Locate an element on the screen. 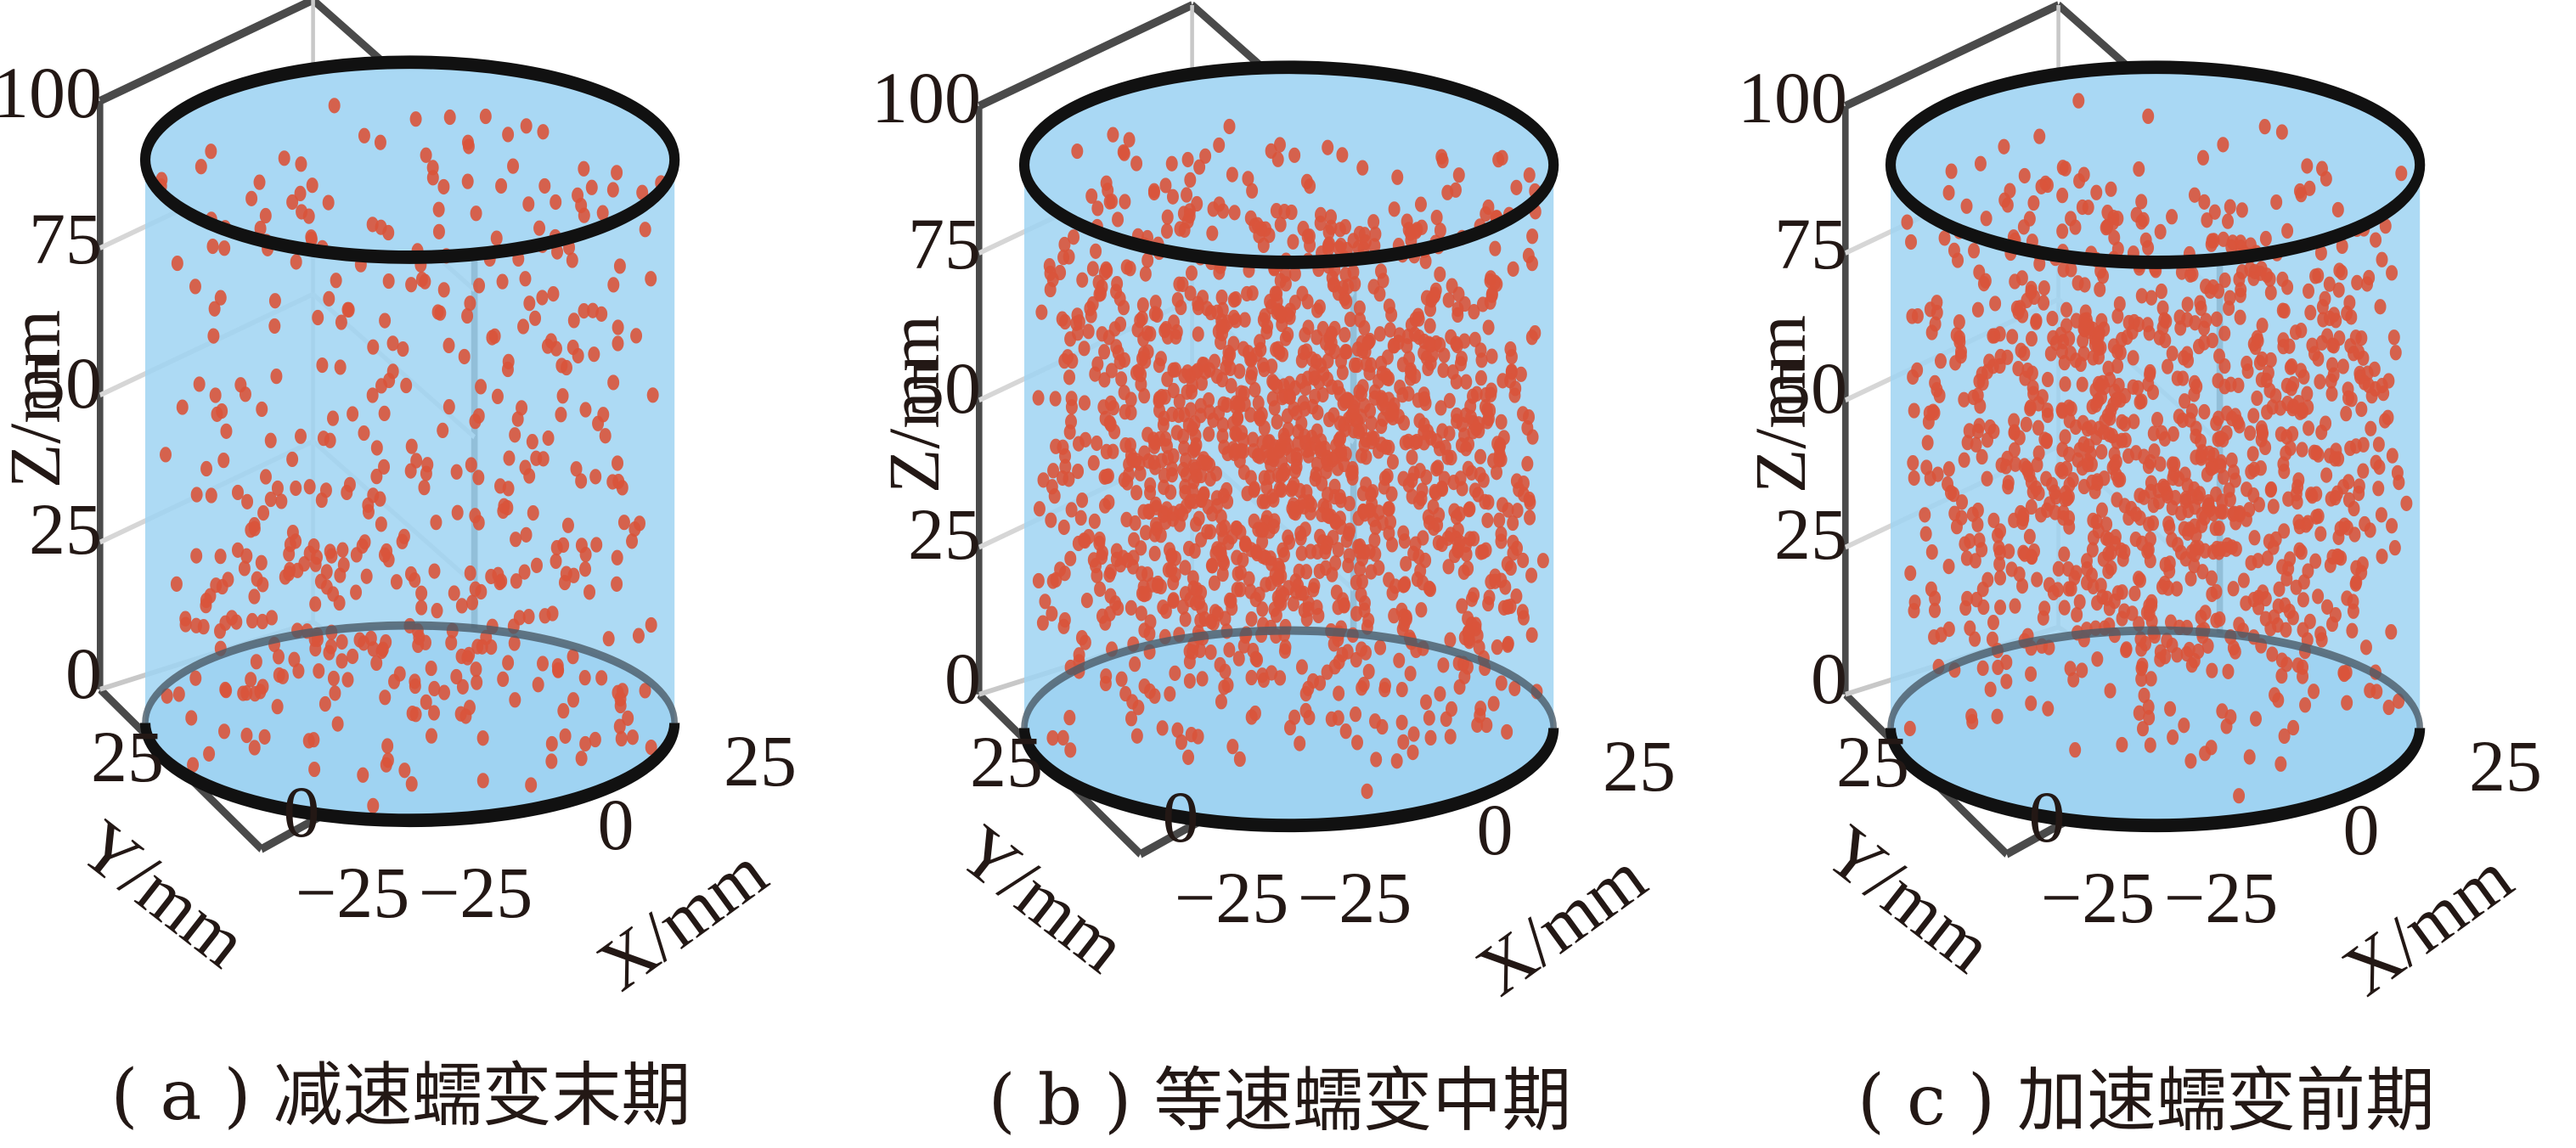 Image resolution: width=2576 pixels, height=1148 pixels. z-tick-label: 50 is located at coordinates (1810, 388).